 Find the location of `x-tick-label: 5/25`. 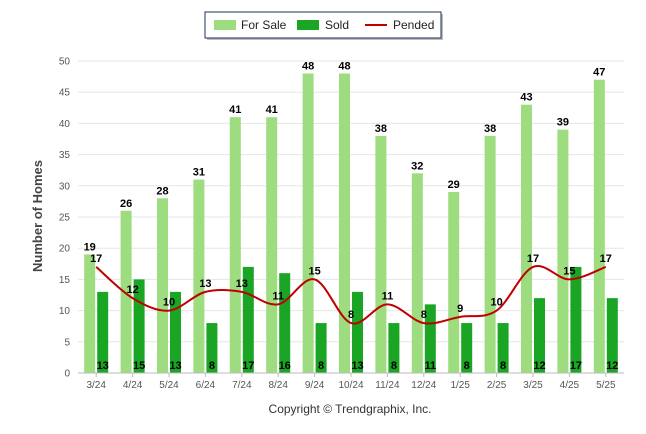

x-tick-label: 5/25 is located at coordinates (606, 385).